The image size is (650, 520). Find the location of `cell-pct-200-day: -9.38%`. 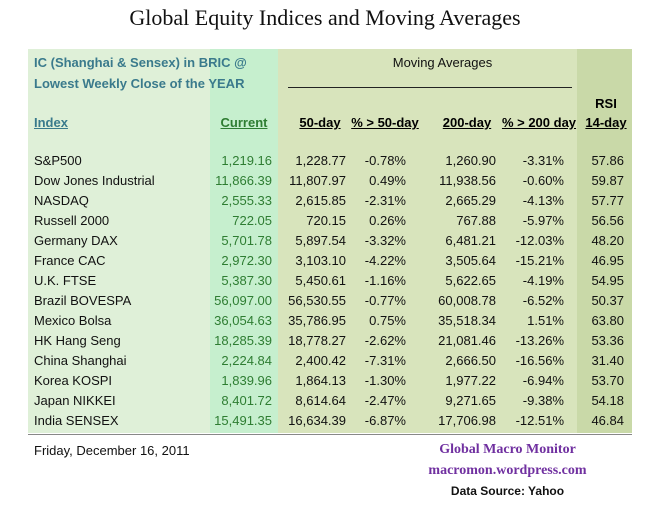

cell-pct-200-day: -9.38% is located at coordinates (543, 400).